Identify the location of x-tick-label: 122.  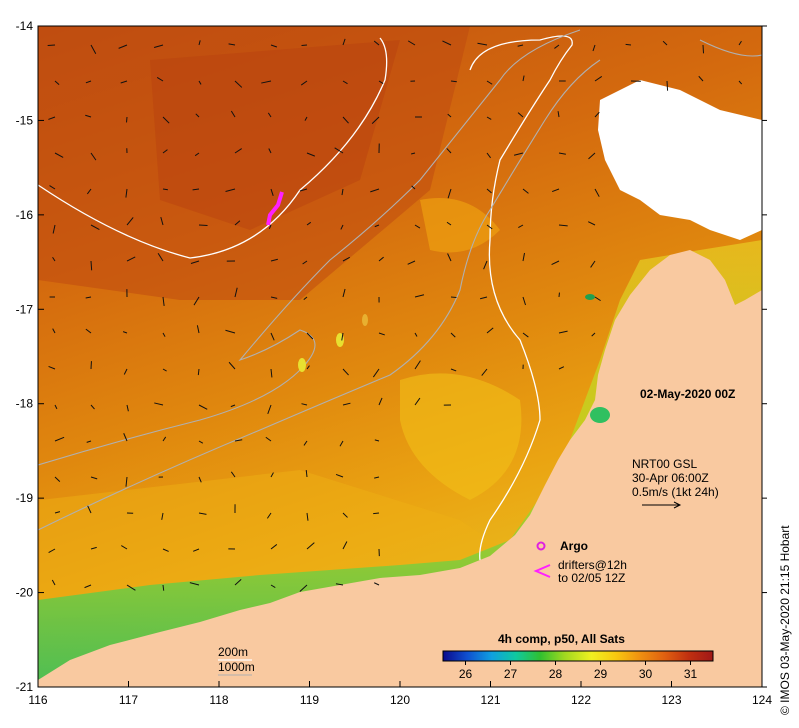
(581, 700).